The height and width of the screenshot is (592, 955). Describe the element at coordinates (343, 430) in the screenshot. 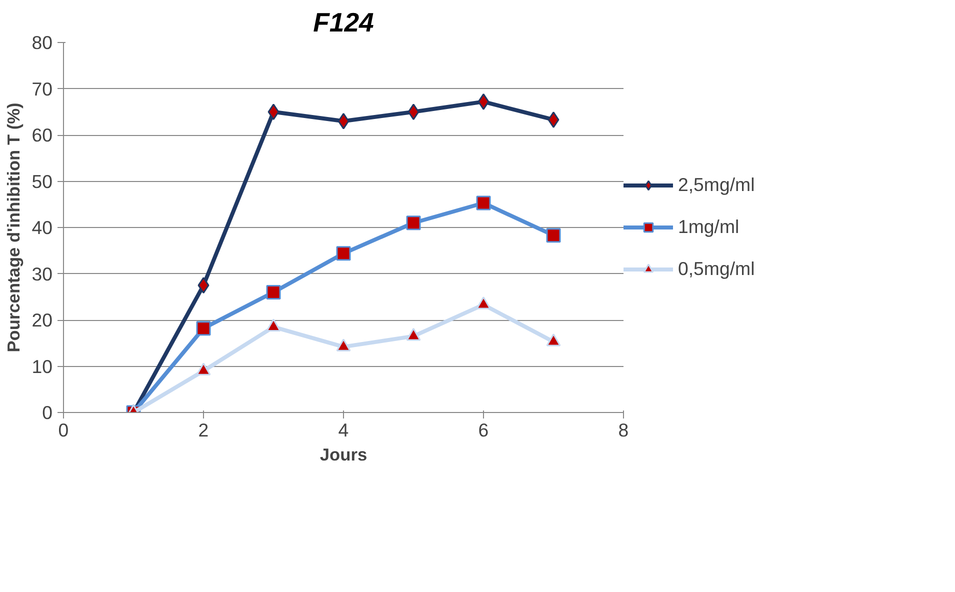

I see `x-tick-label: 4` at that location.